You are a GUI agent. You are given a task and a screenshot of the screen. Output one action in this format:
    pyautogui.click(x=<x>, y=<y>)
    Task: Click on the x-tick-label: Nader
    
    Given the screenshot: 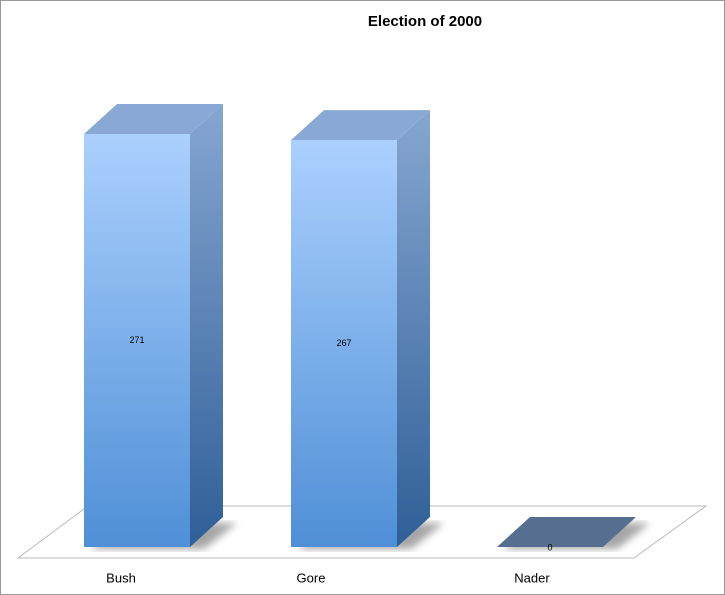 What is the action you would take?
    pyautogui.click(x=532, y=577)
    